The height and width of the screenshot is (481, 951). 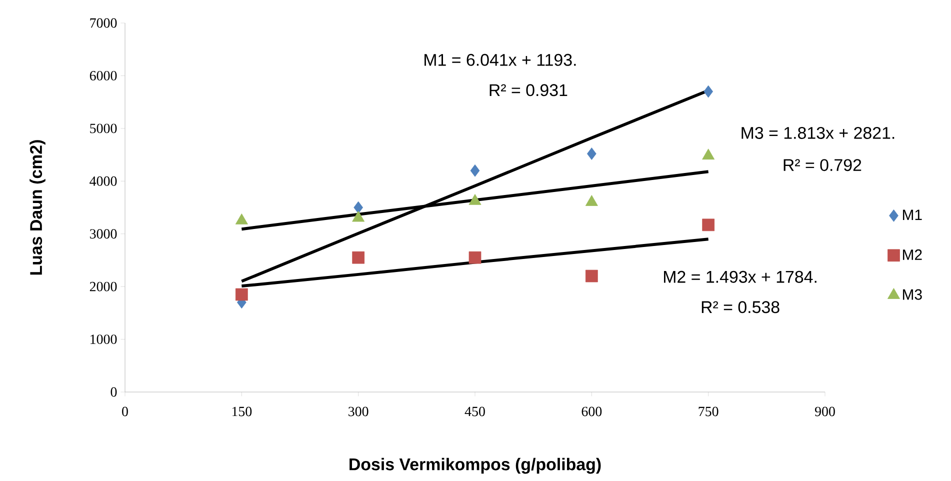 What do you see at coordinates (103, 129) in the screenshot?
I see `y-tick-label: 5000` at bounding box center [103, 129].